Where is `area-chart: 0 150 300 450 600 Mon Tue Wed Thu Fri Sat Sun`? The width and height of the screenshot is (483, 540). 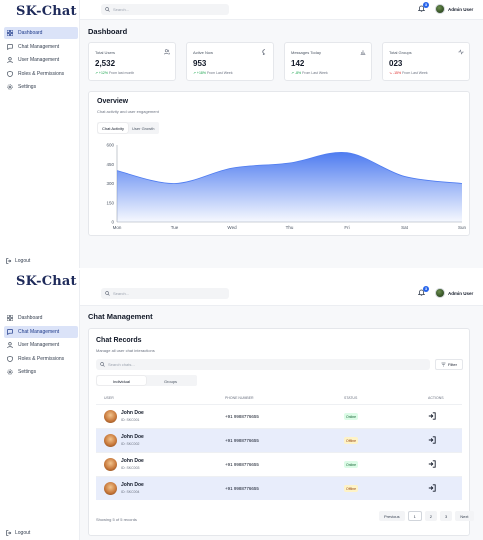
area-chart: 0 150 300 450 600 Mon Tue Wed Thu Fri Sat Sun is located at coordinates (286, 187).